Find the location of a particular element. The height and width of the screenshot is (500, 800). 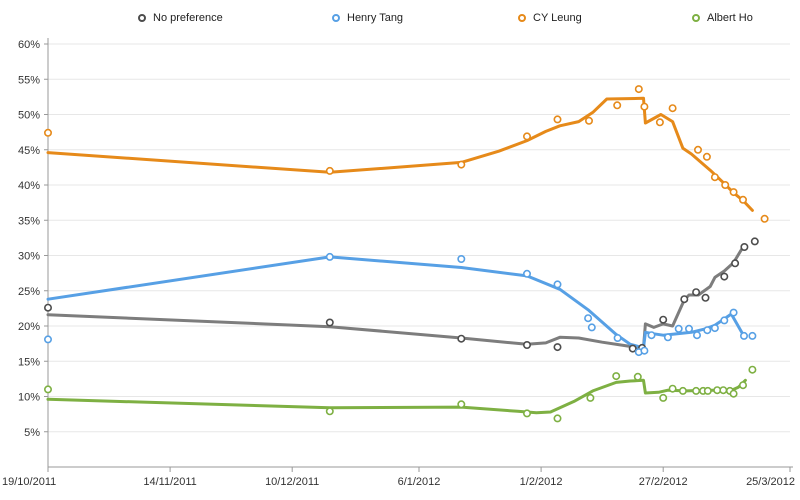

legend-item-no-preference: No preference is located at coordinates (180, 18).